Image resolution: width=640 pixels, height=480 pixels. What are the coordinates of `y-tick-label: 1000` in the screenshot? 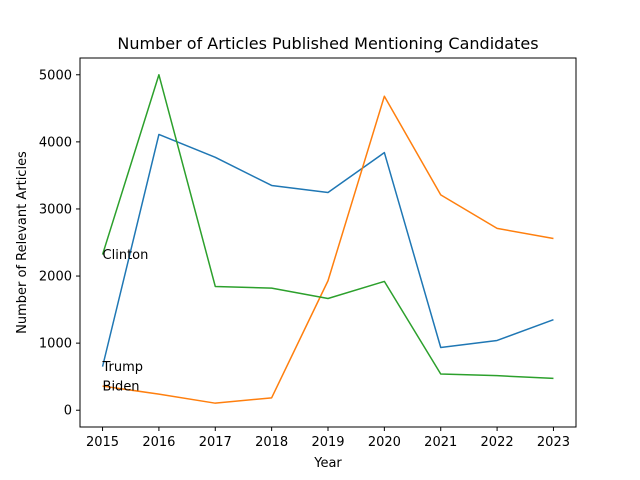 It's located at (55, 344).